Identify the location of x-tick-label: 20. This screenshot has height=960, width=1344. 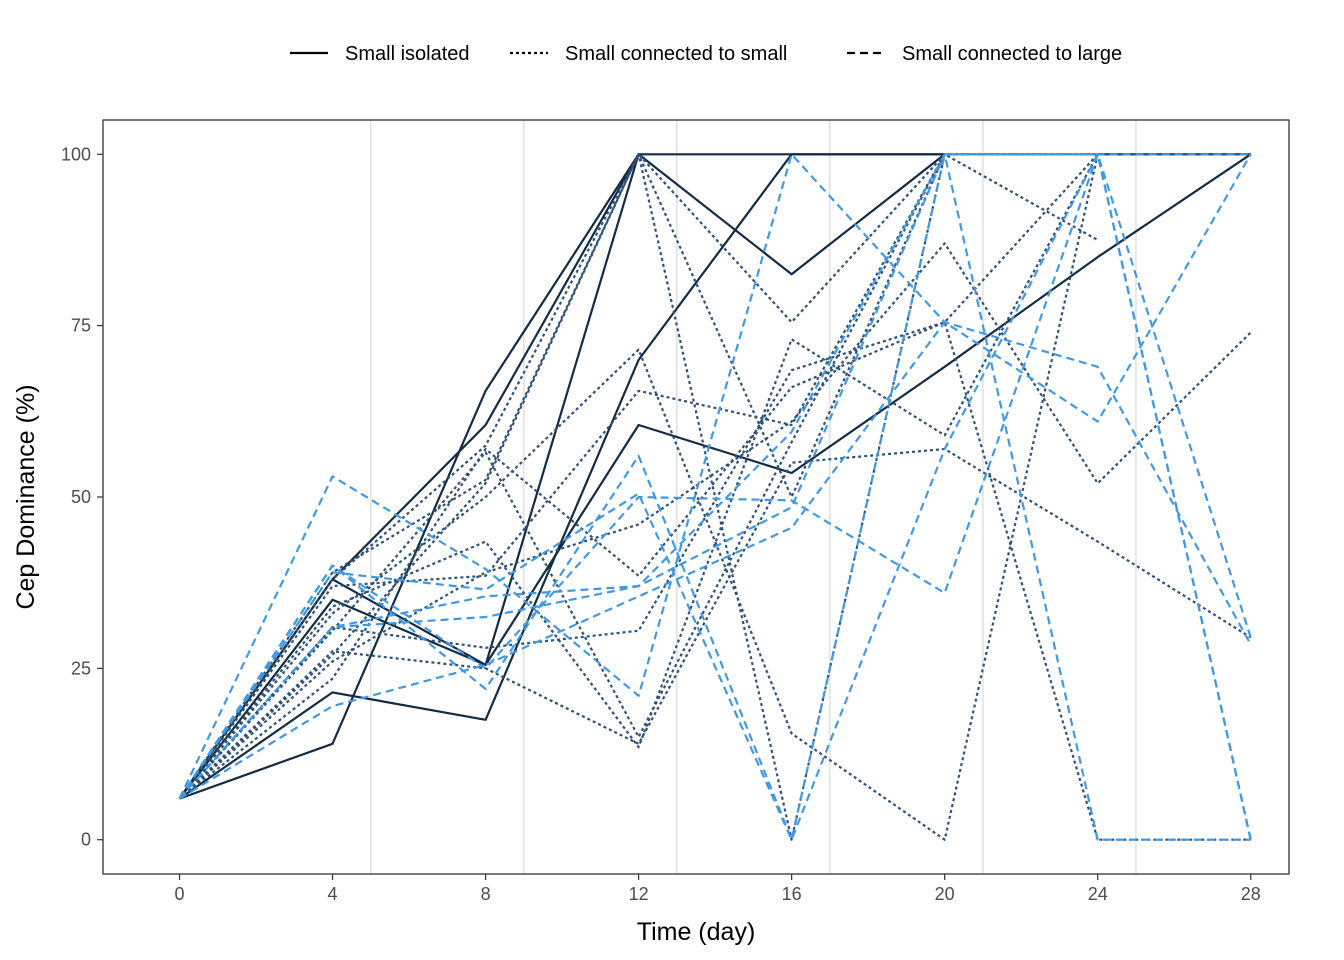
(945, 894).